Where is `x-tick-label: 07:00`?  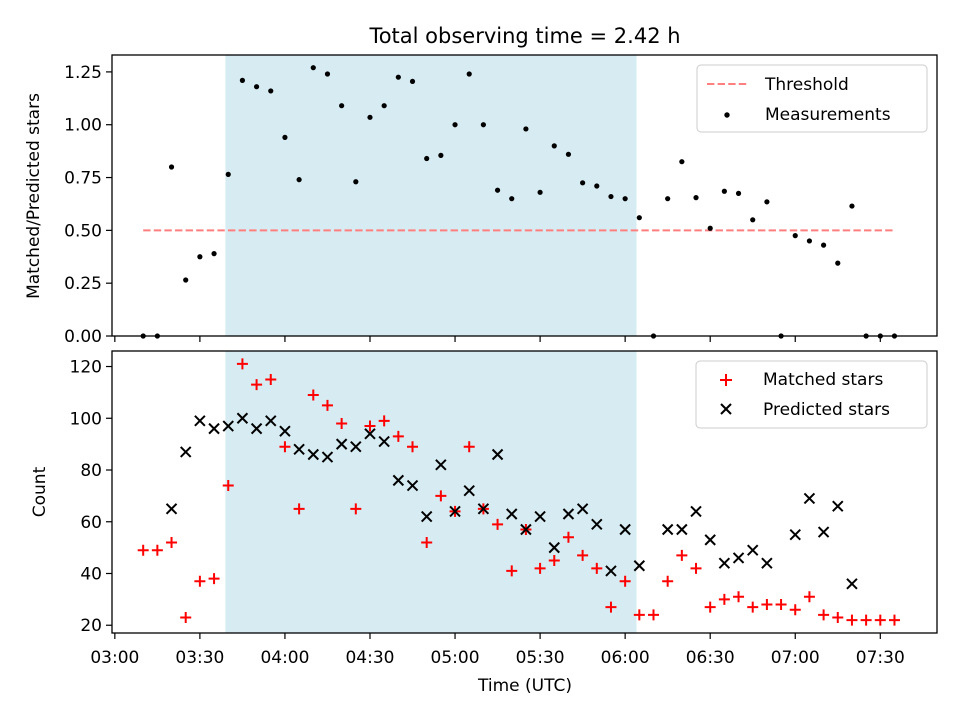
x-tick-label: 07:00 is located at coordinates (795, 658).